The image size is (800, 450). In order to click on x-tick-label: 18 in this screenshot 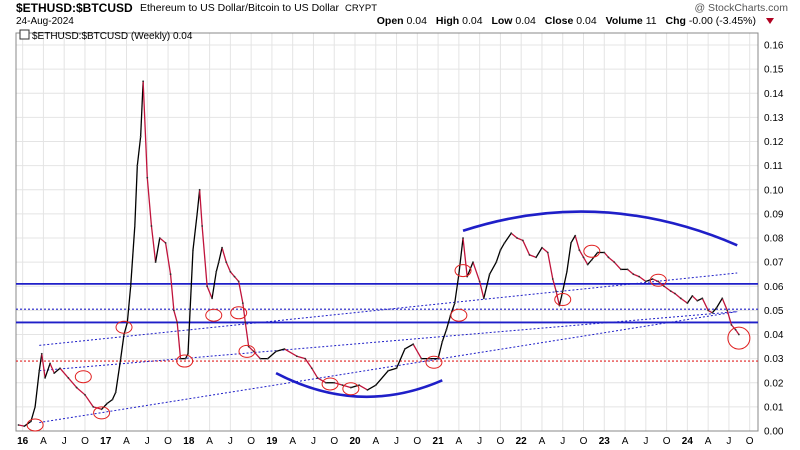, I will do `click(189, 441)`.